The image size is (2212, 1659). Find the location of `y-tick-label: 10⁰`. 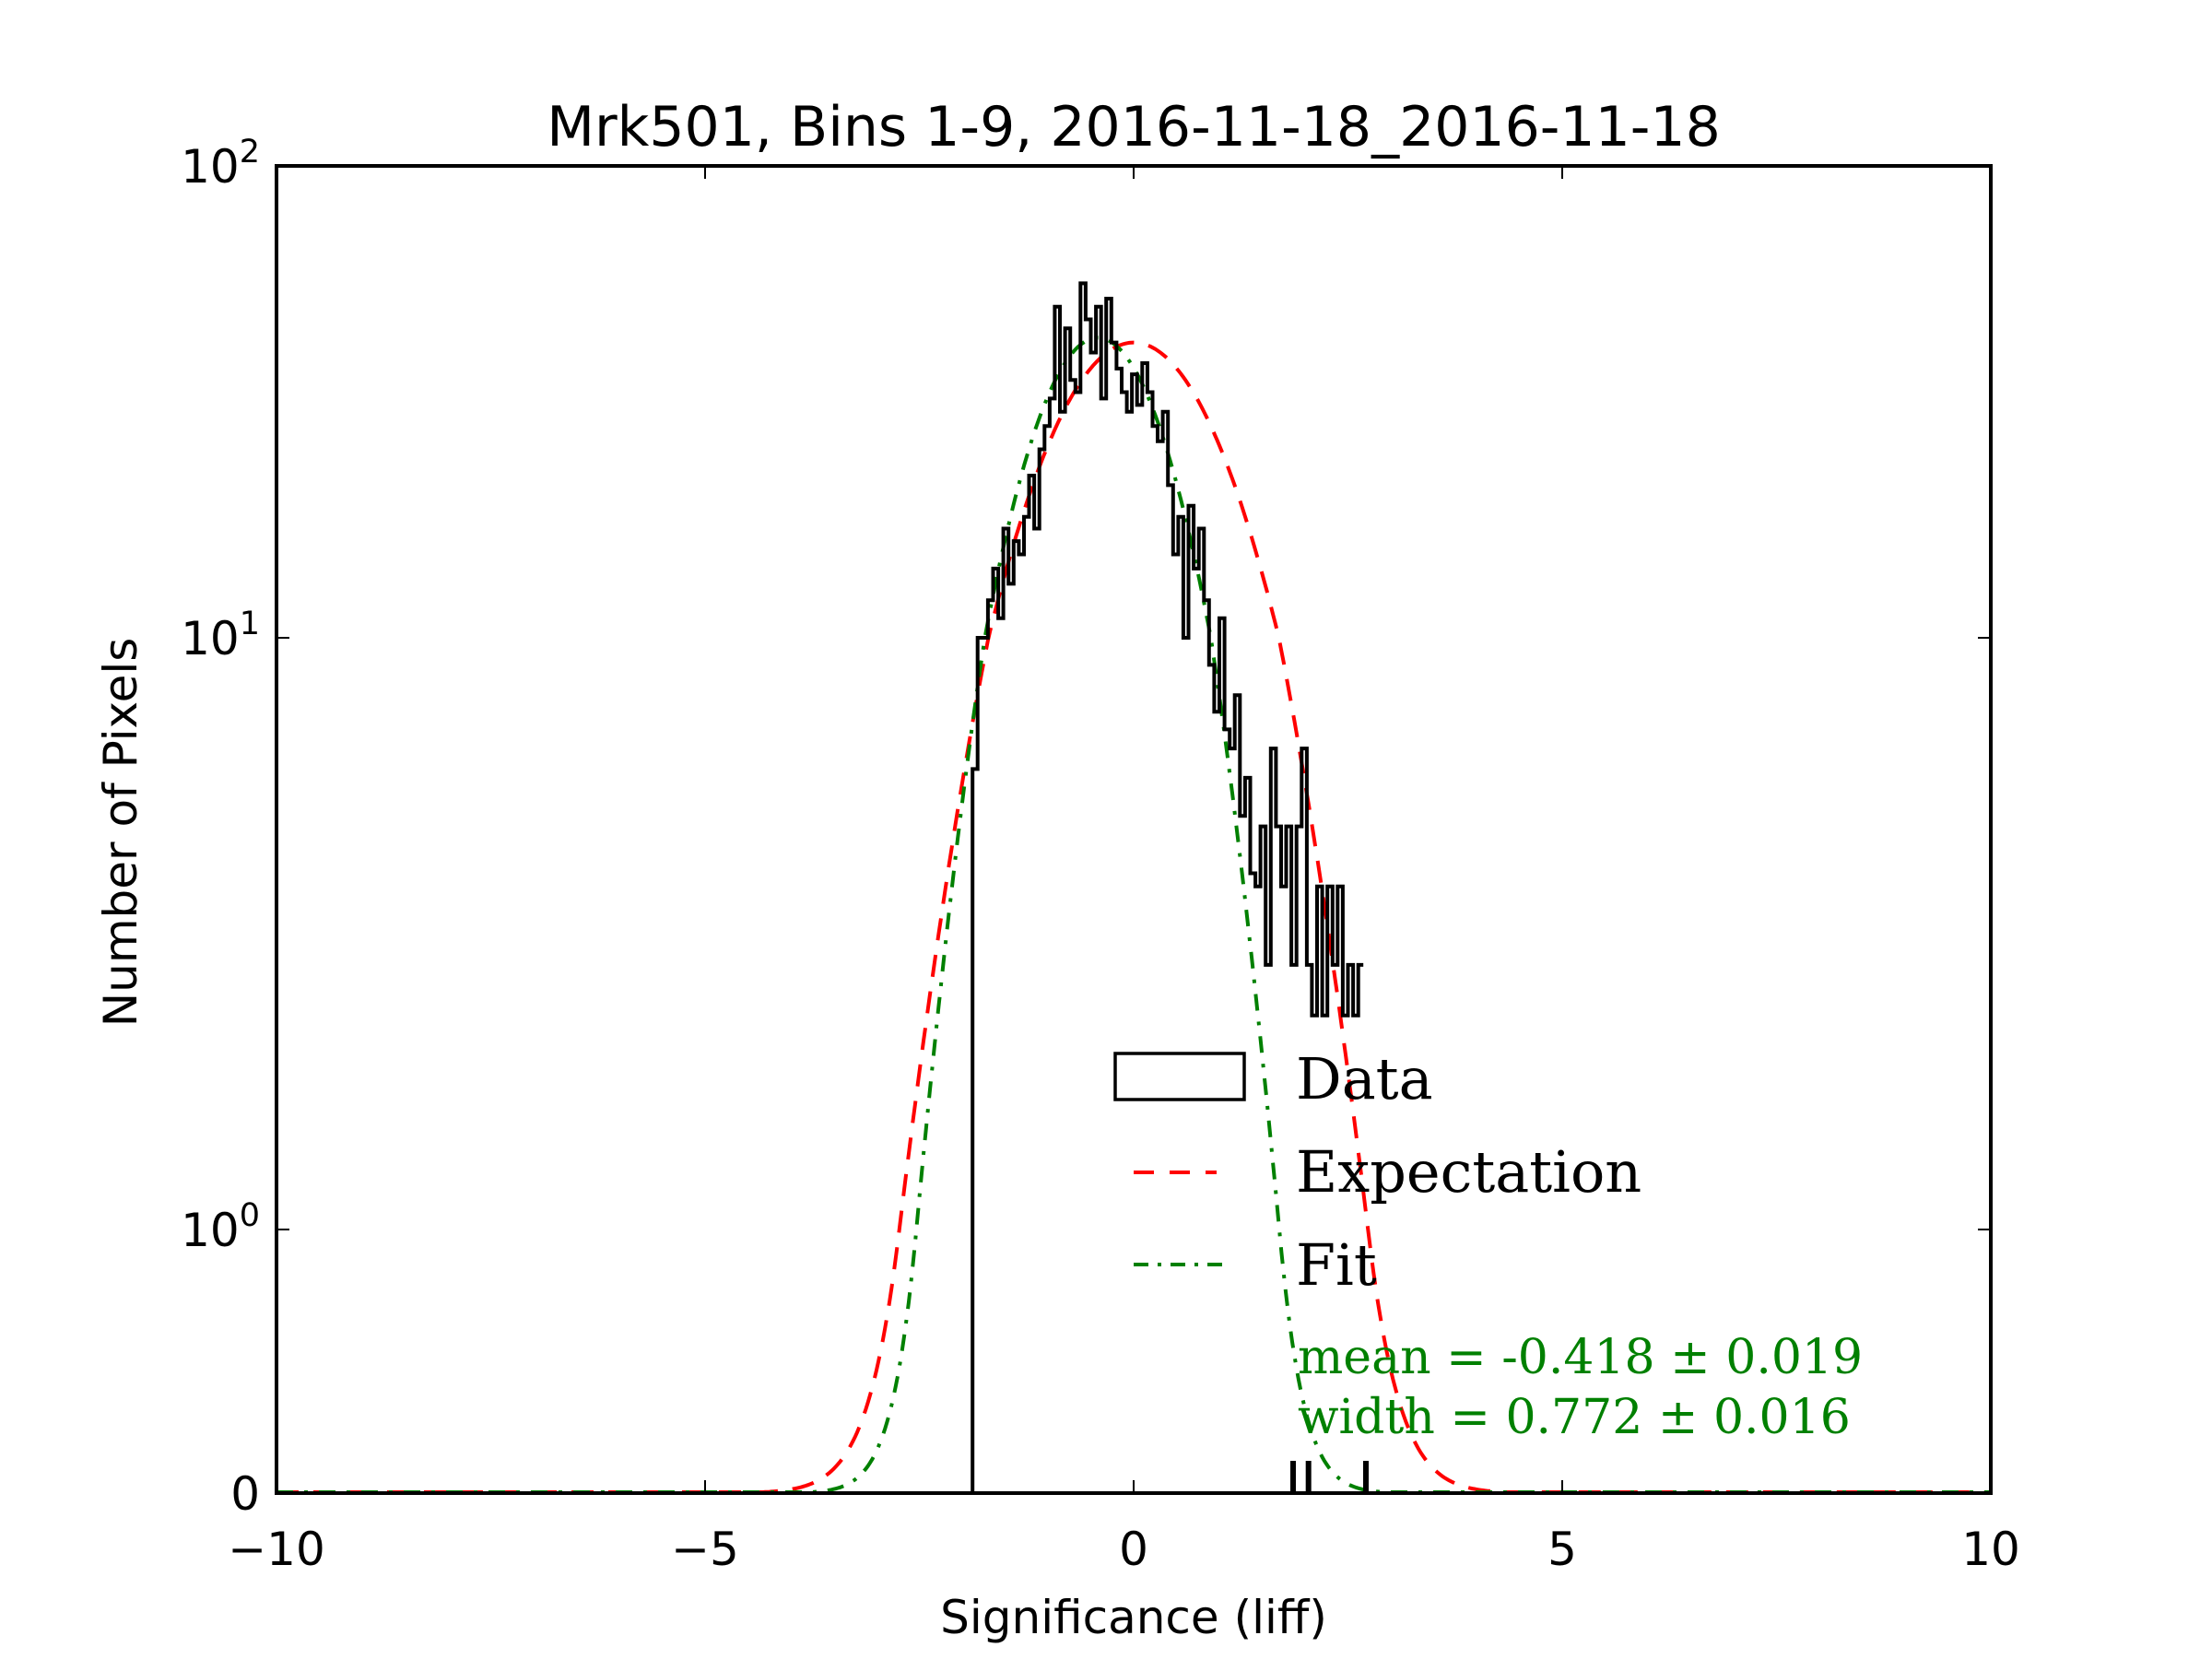

y-tick-label: 10⁰ is located at coordinates (220, 1227).